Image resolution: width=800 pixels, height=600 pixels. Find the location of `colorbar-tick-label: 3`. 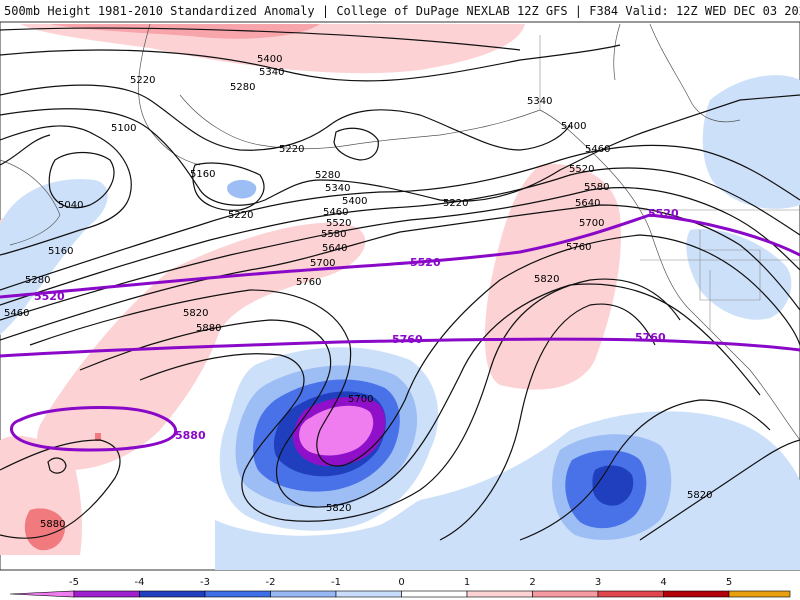

colorbar-tick-label: 3 is located at coordinates (598, 582).